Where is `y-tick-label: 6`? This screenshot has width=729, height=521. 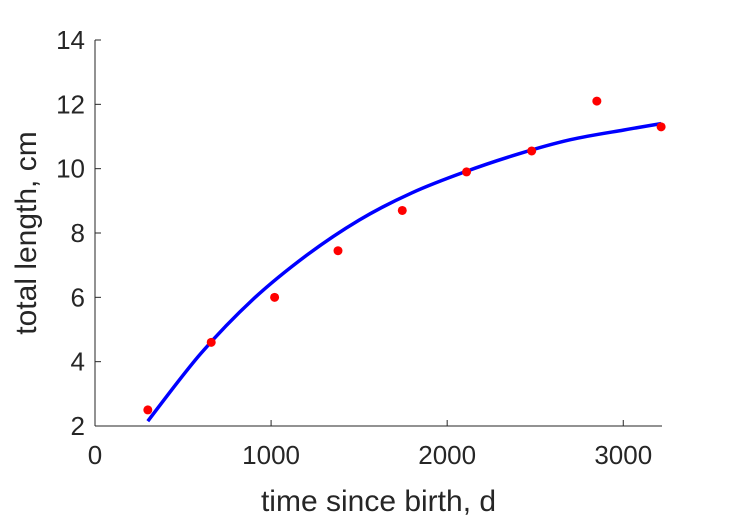 y-tick-label: 6 is located at coordinates (78, 297).